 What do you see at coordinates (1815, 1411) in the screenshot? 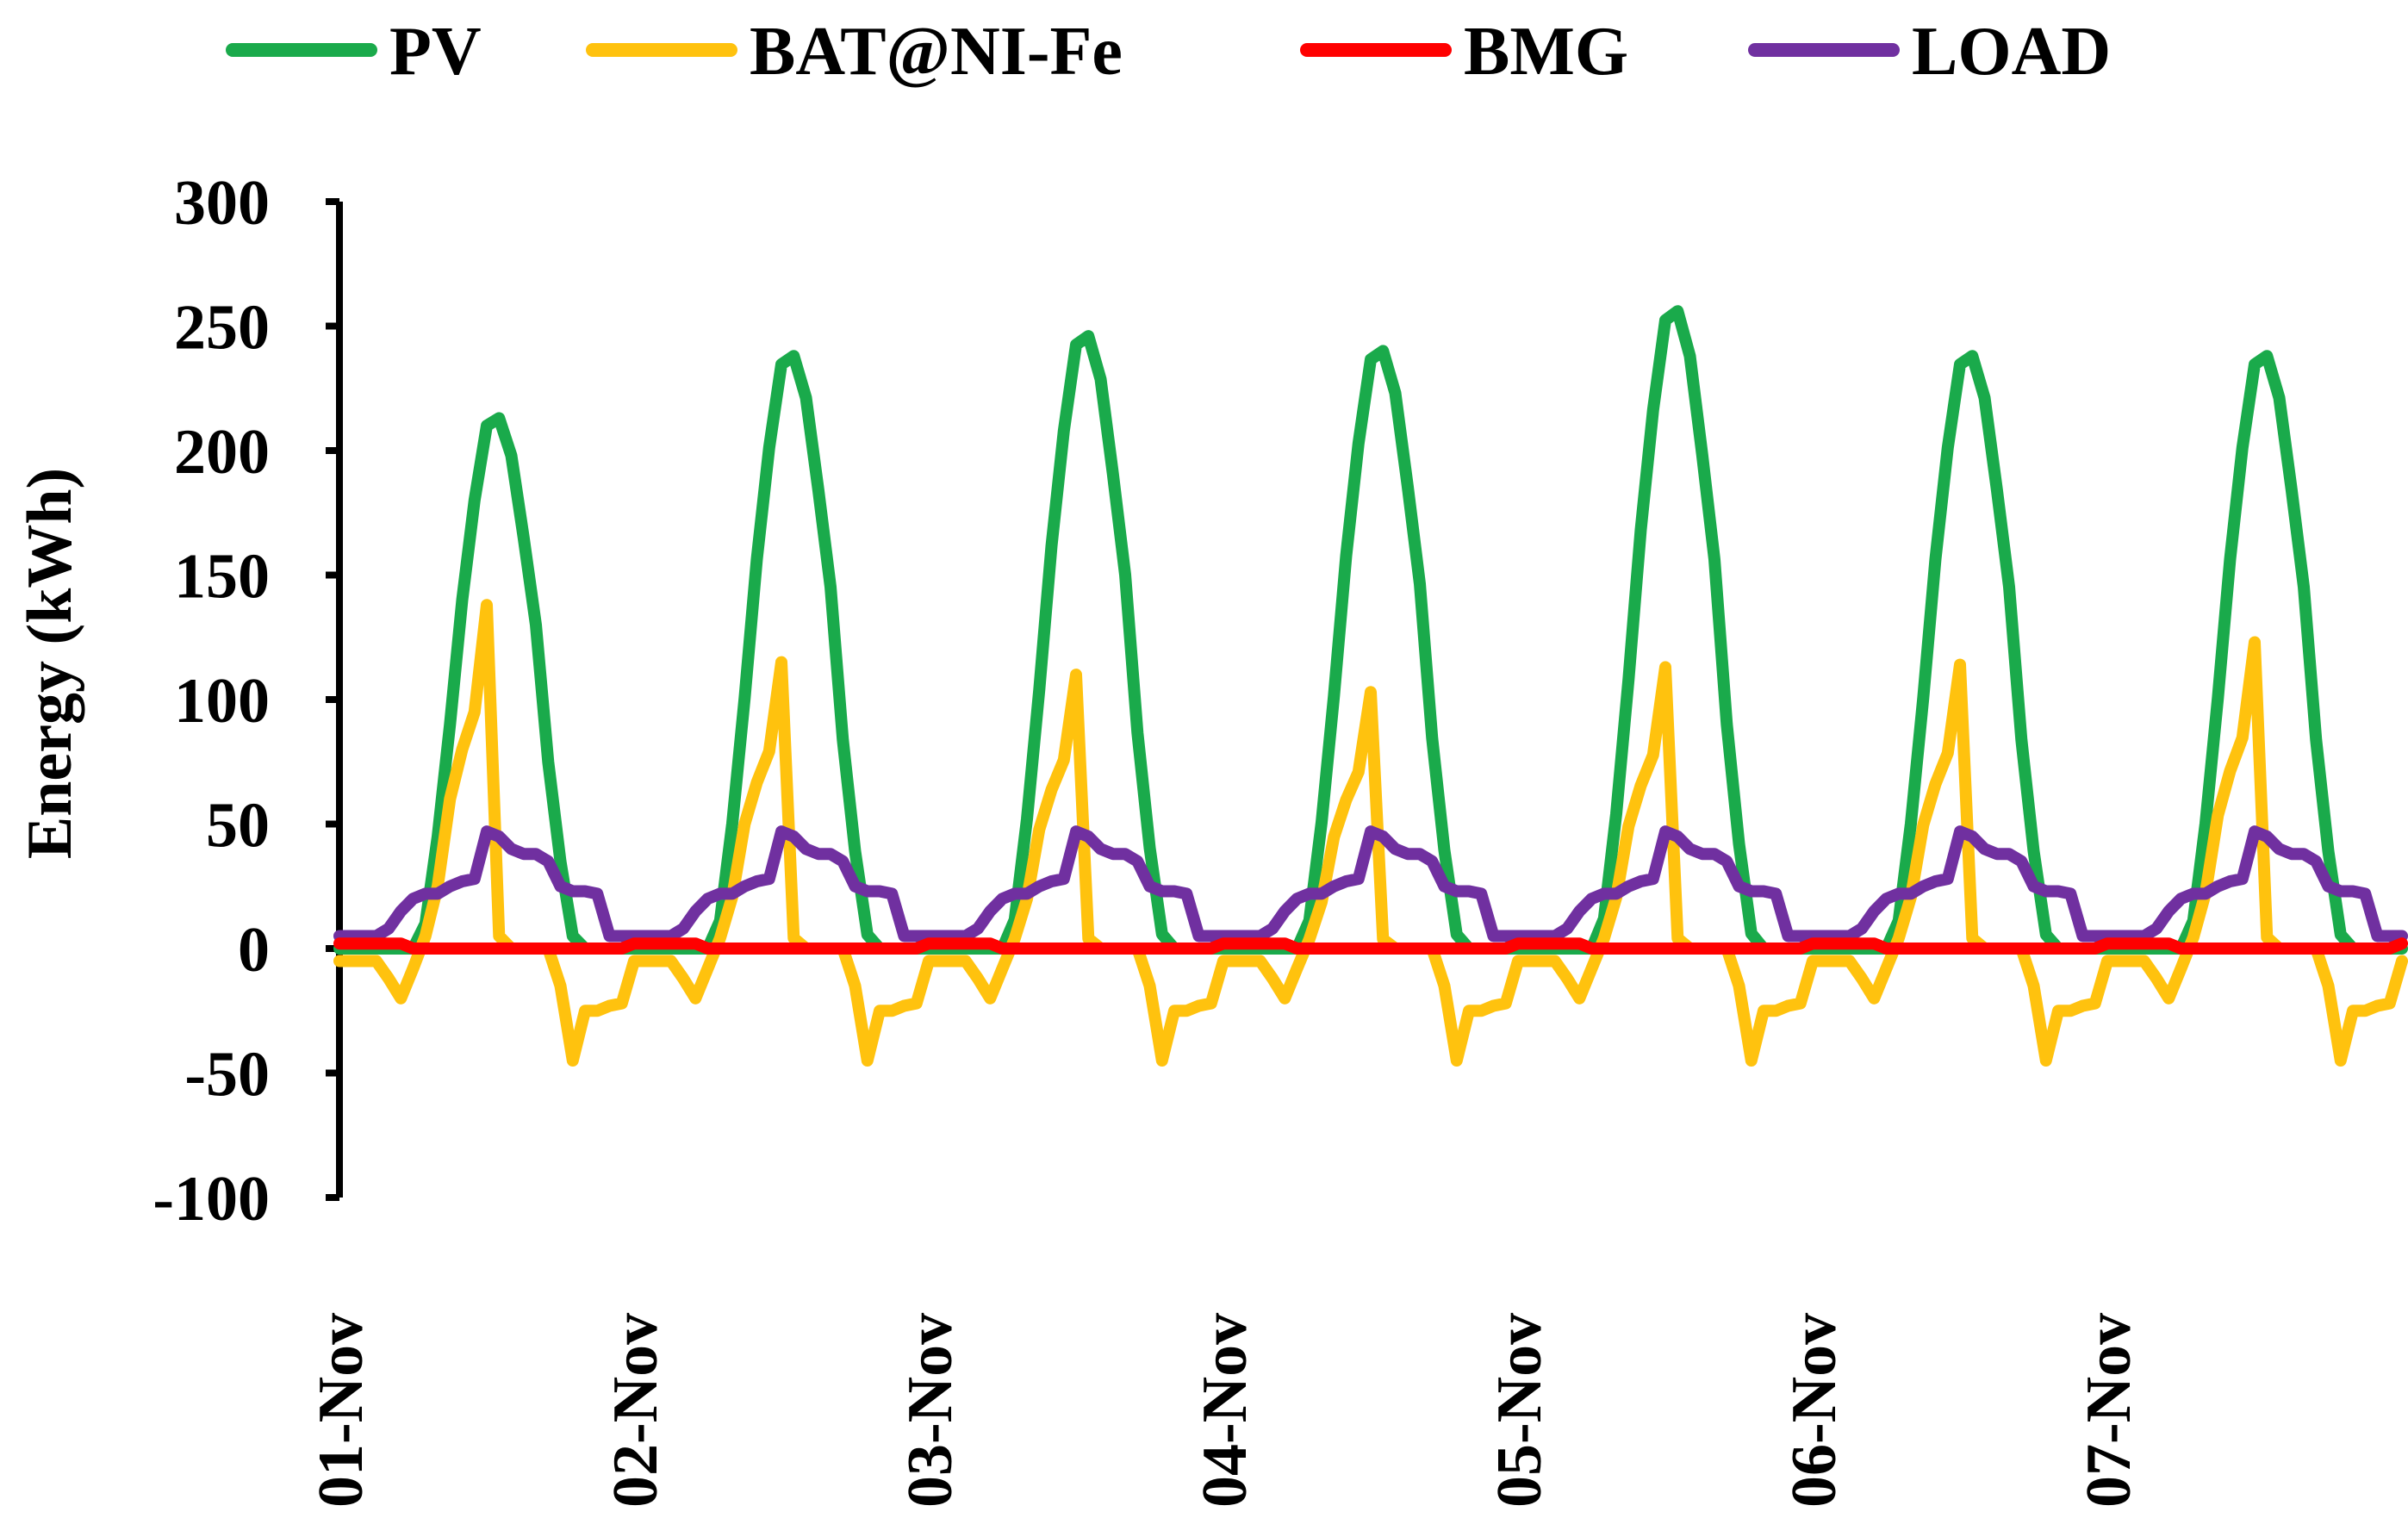
I see `x-tick-label: 06-Nov` at bounding box center [1815, 1411].